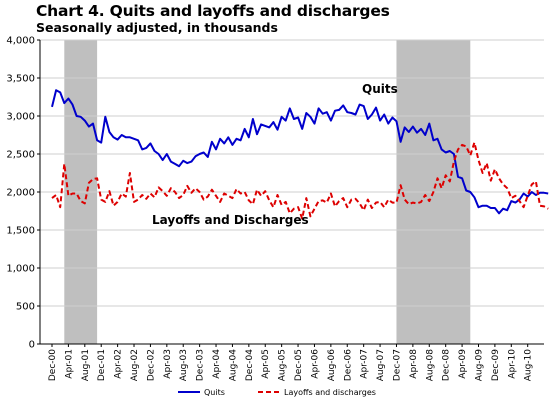  Describe the element at coordinates (397, 365) in the screenshot. I see `x-tick-label: Dec-07` at that location.